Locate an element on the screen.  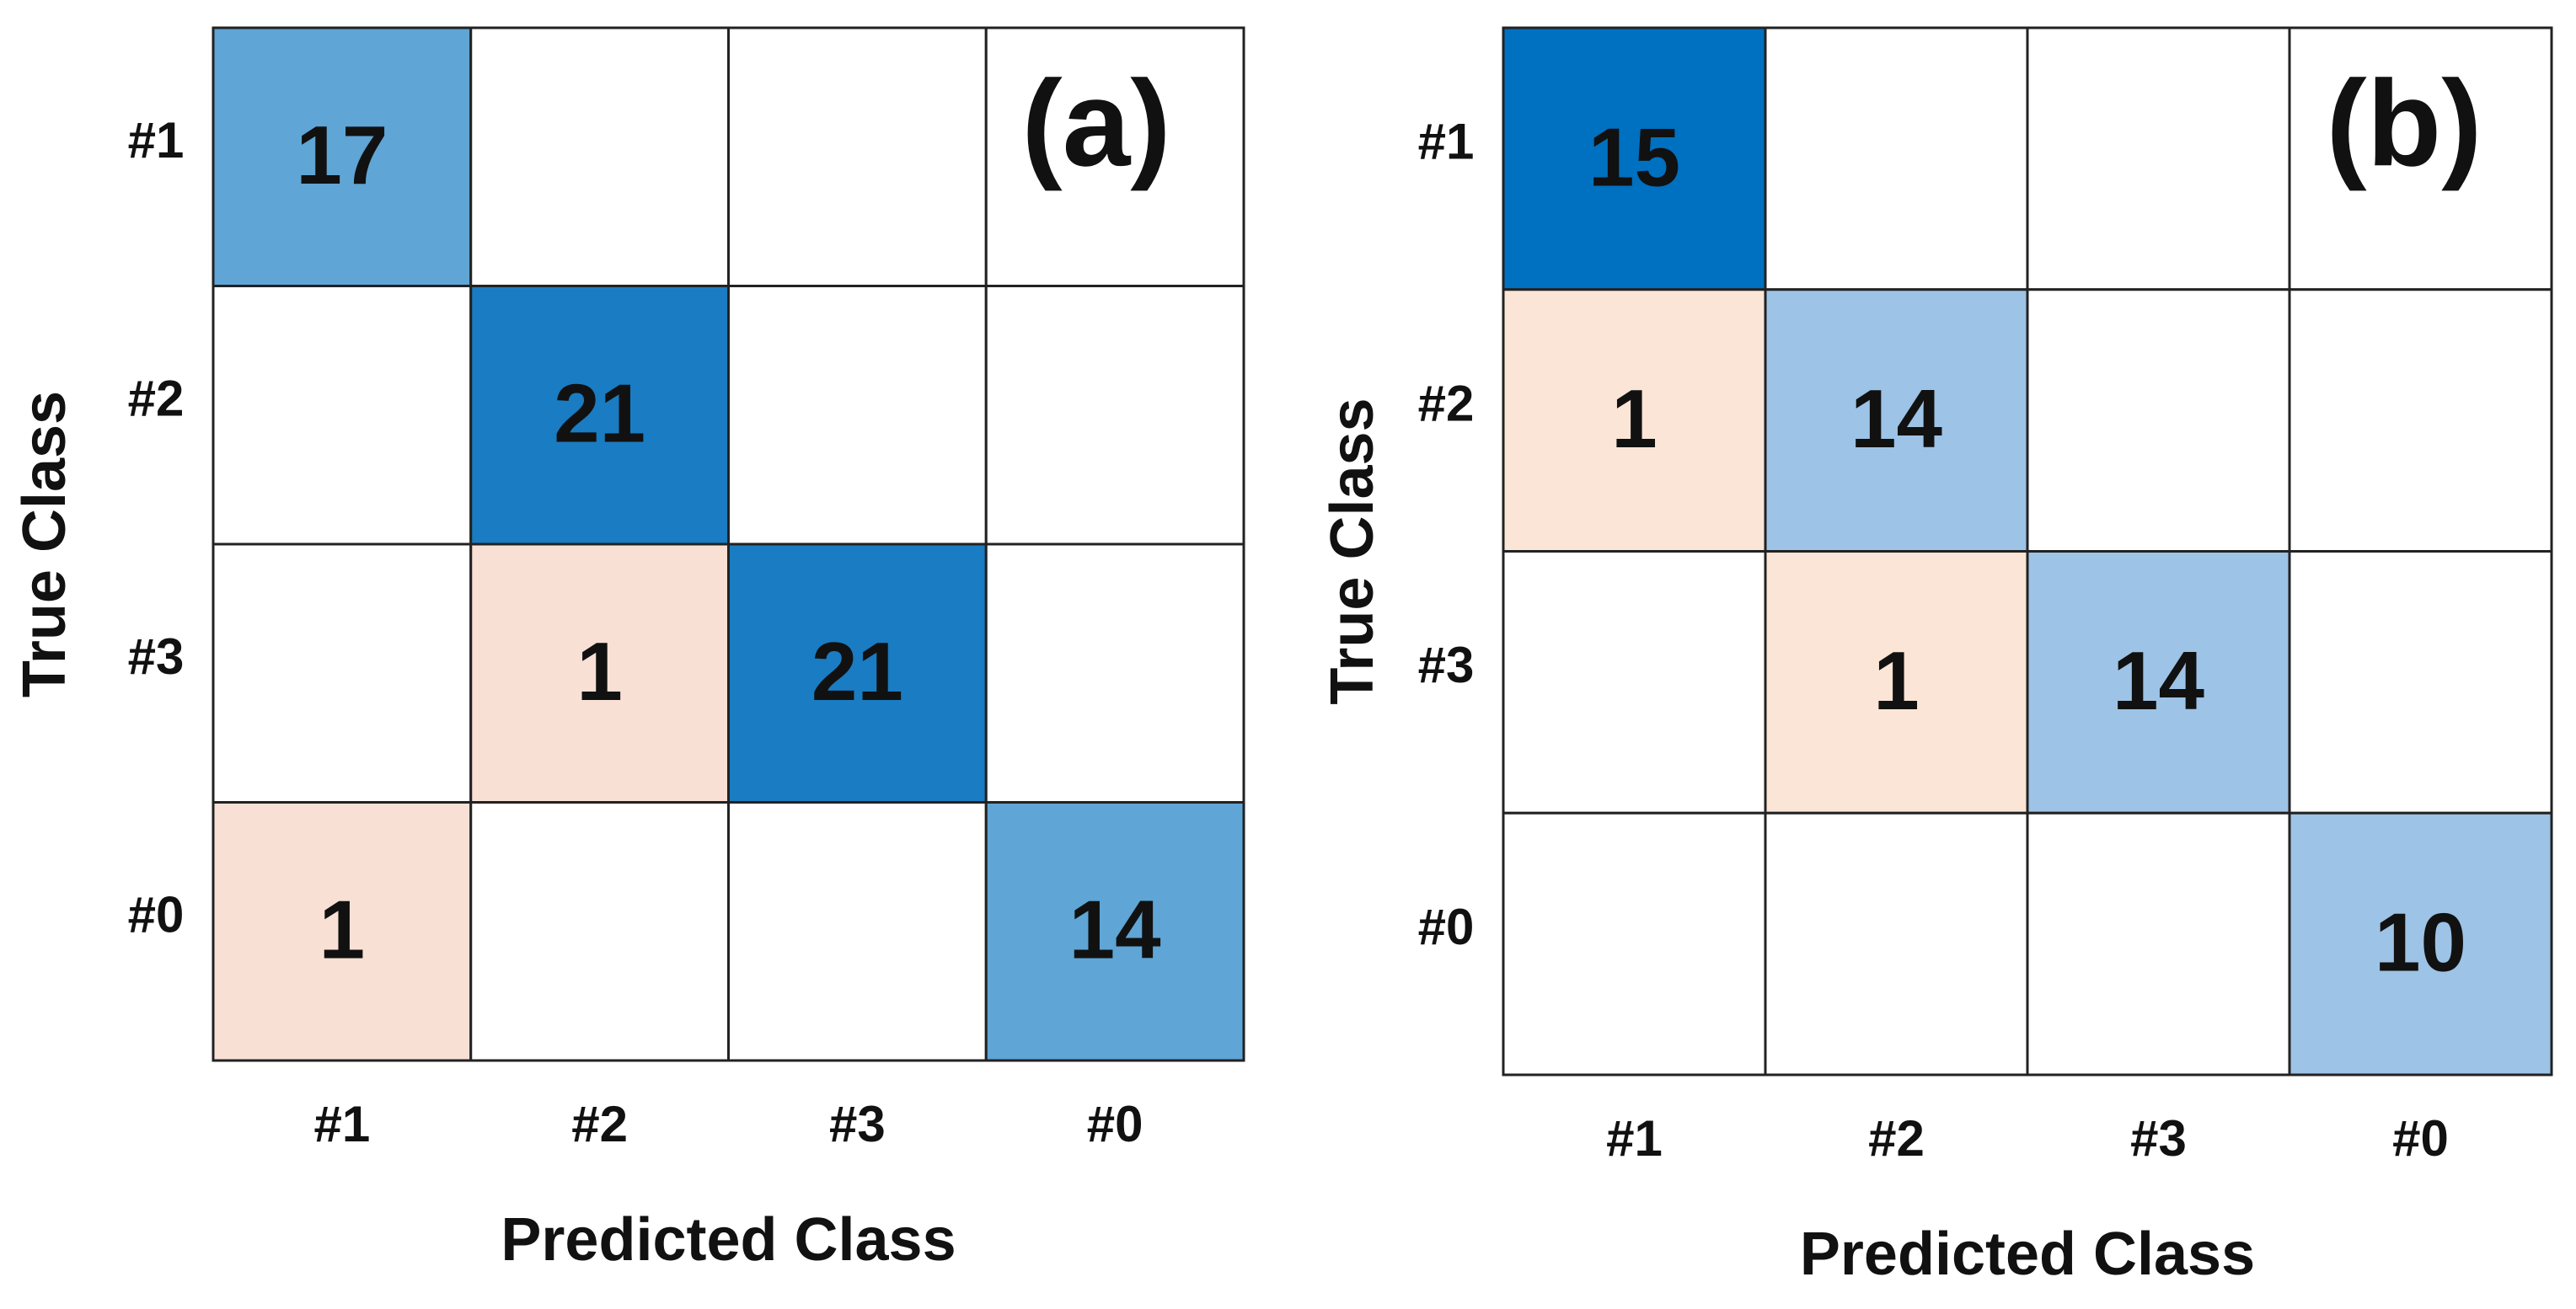
cell-value: 17 is located at coordinates (342, 155).